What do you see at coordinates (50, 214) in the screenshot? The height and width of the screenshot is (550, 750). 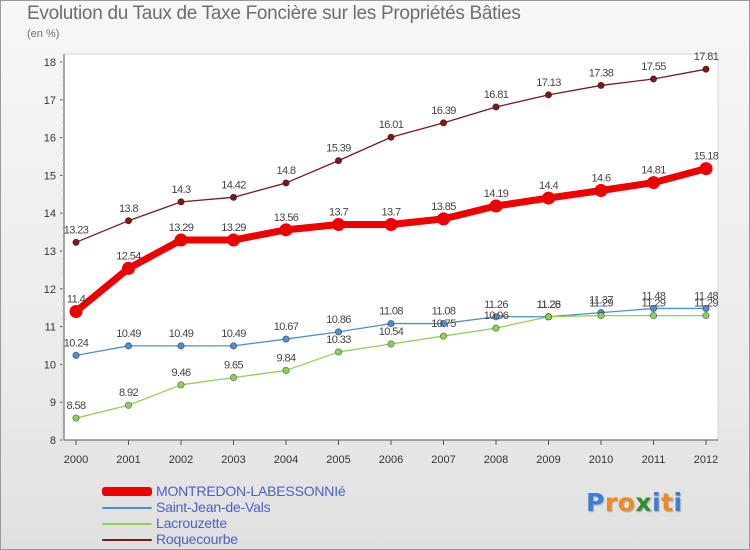 I see `y-tick-label: 14` at bounding box center [50, 214].